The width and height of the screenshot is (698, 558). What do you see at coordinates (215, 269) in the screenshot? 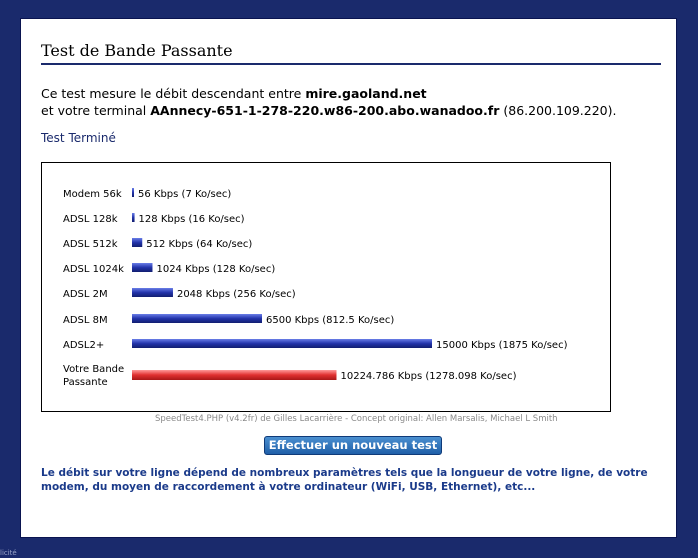
I see `value-label: 1024 Kbps (128 Ko/sec)` at bounding box center [215, 269].